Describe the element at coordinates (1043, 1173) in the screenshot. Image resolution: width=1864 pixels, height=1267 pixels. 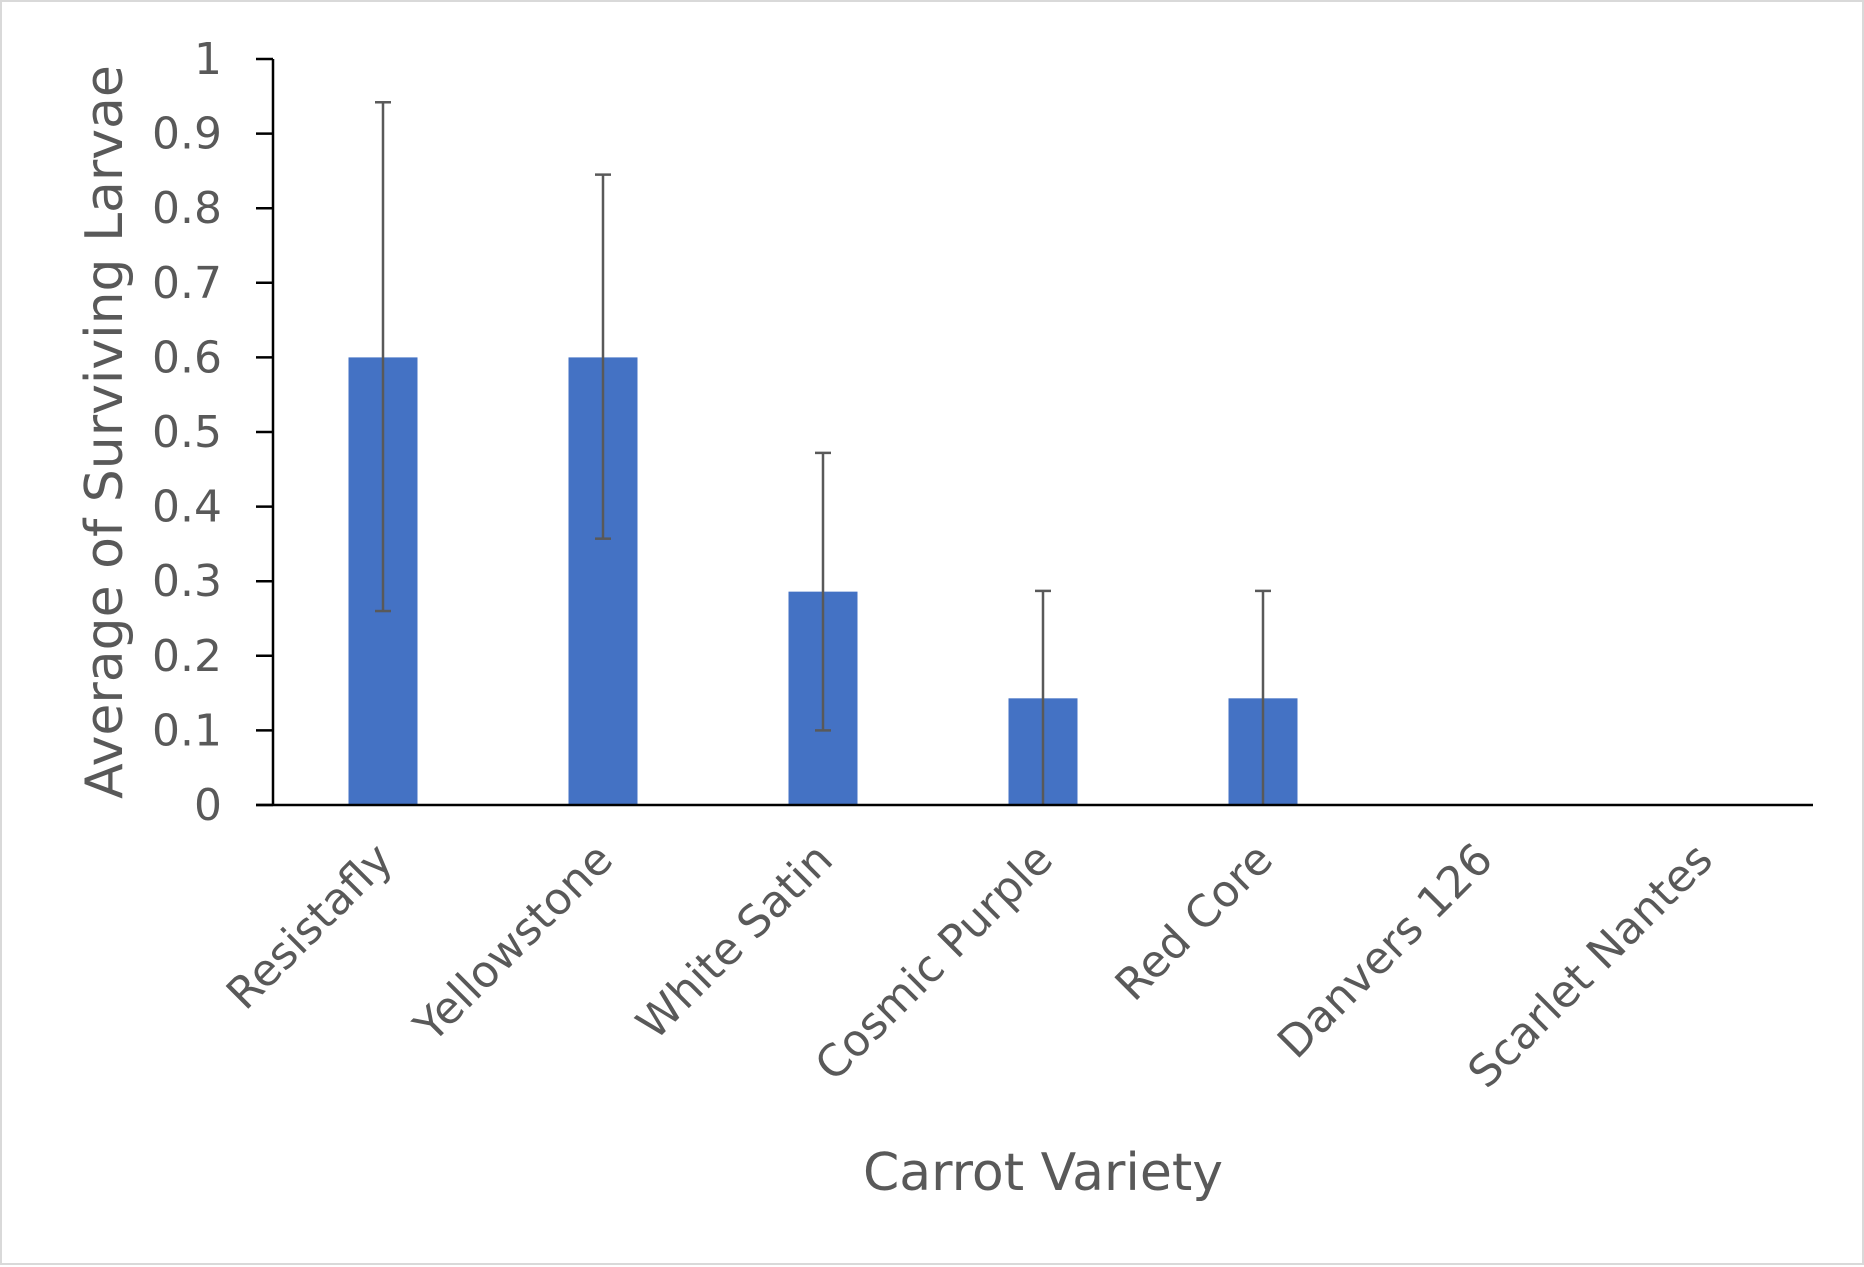
I see `x-axis-title: Carrot Variety` at that location.